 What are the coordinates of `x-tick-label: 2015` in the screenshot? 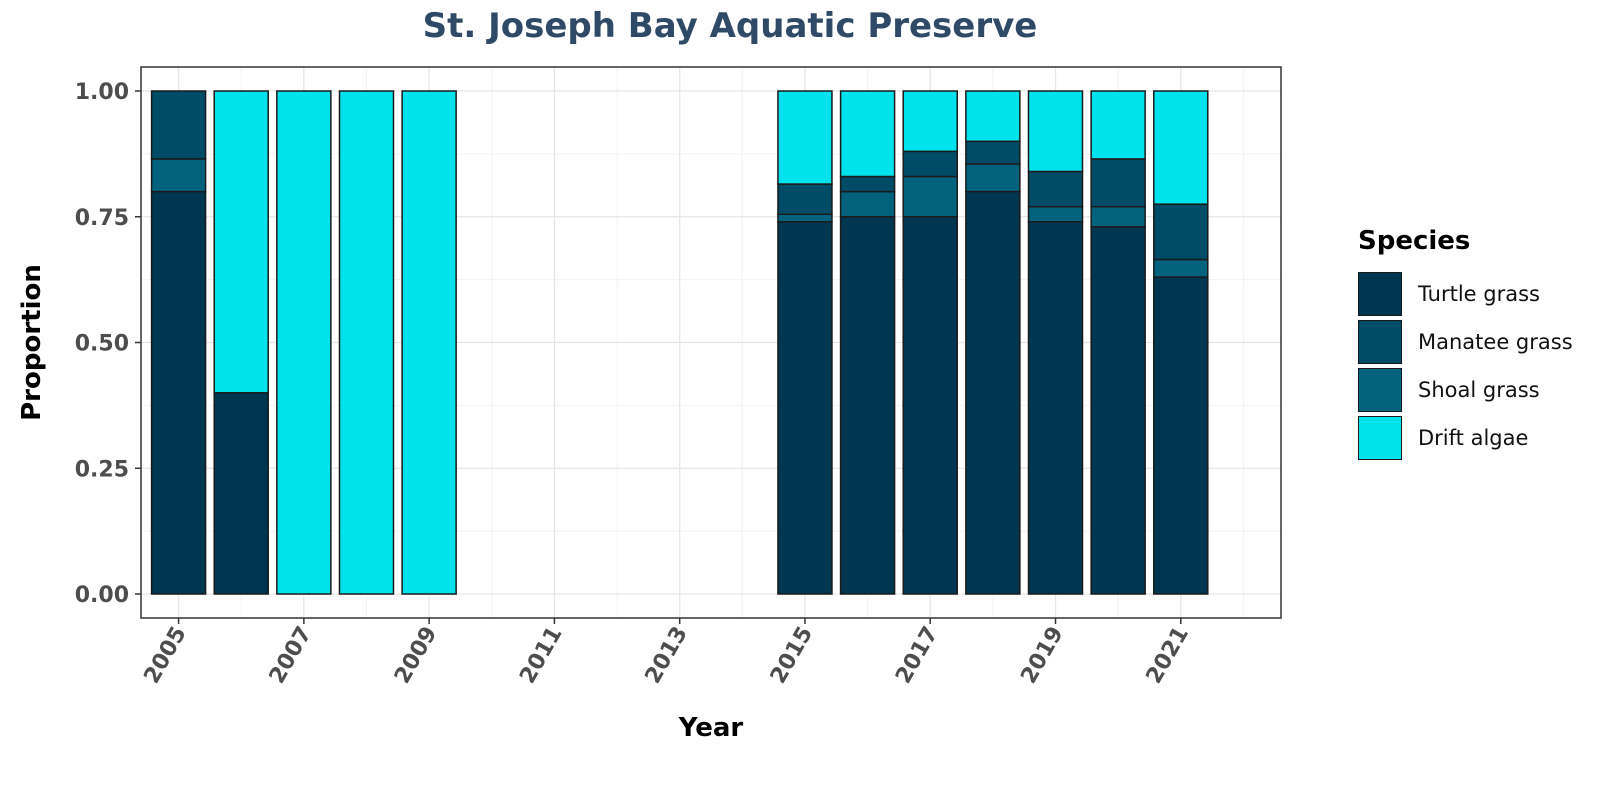 It's located at (792, 656).